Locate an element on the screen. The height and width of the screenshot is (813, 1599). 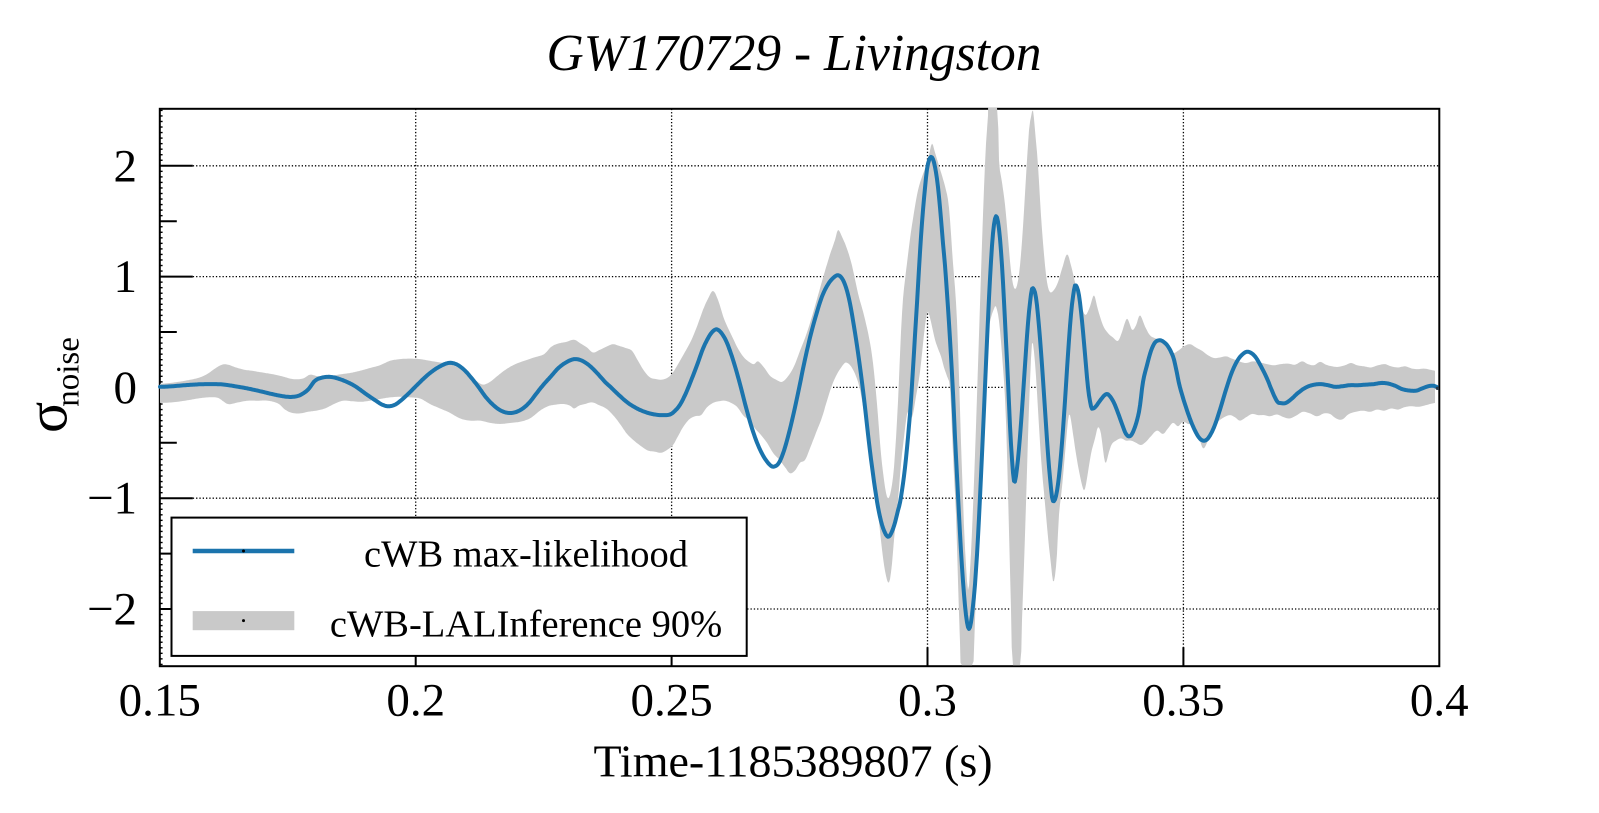
svg-text: 0 is located at coordinates (126, 388).